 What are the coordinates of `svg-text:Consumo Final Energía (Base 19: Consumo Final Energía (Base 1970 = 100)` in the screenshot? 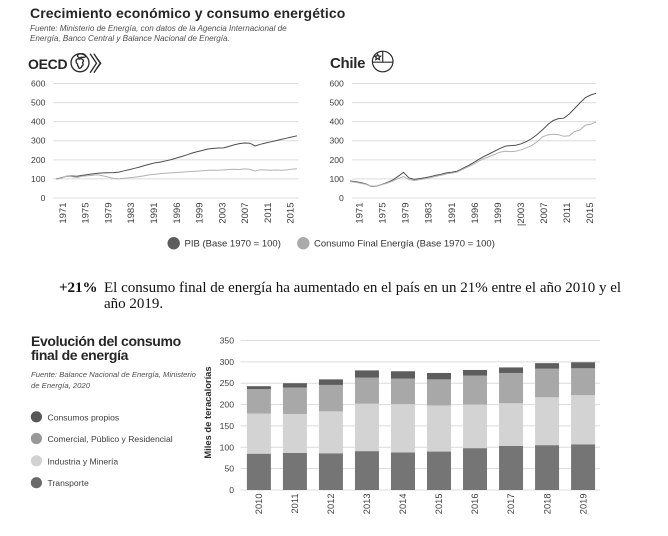 It's located at (404, 244).